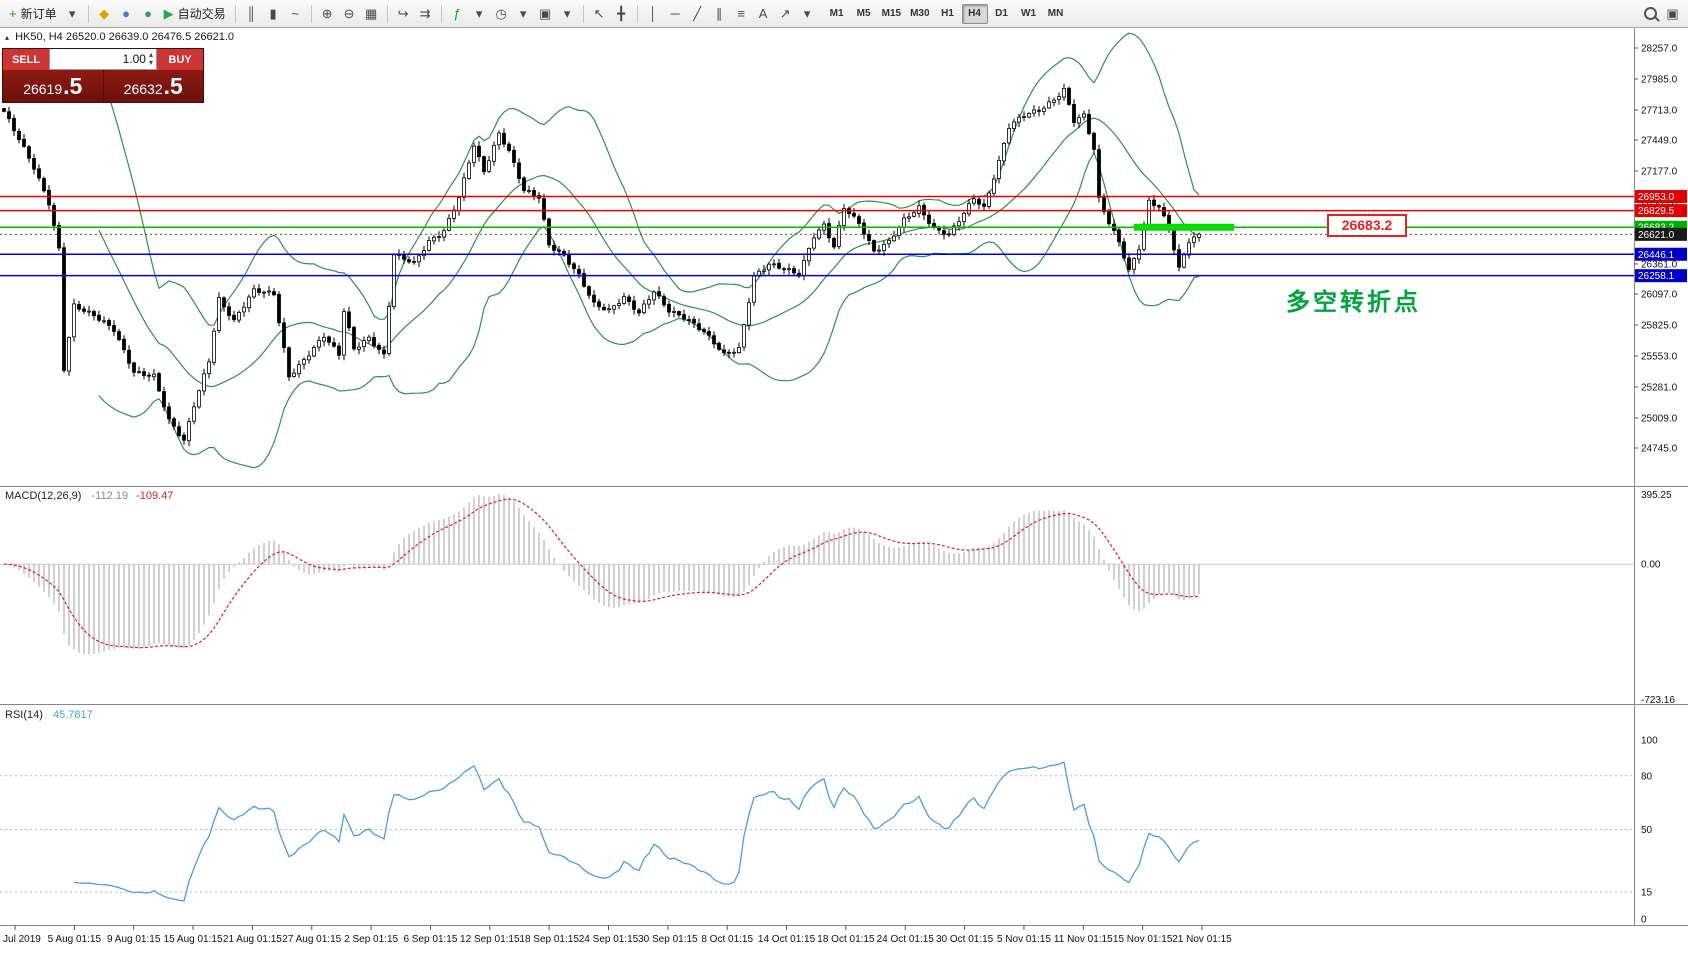  I want to click on macd-value: -112.19, so click(109, 496).